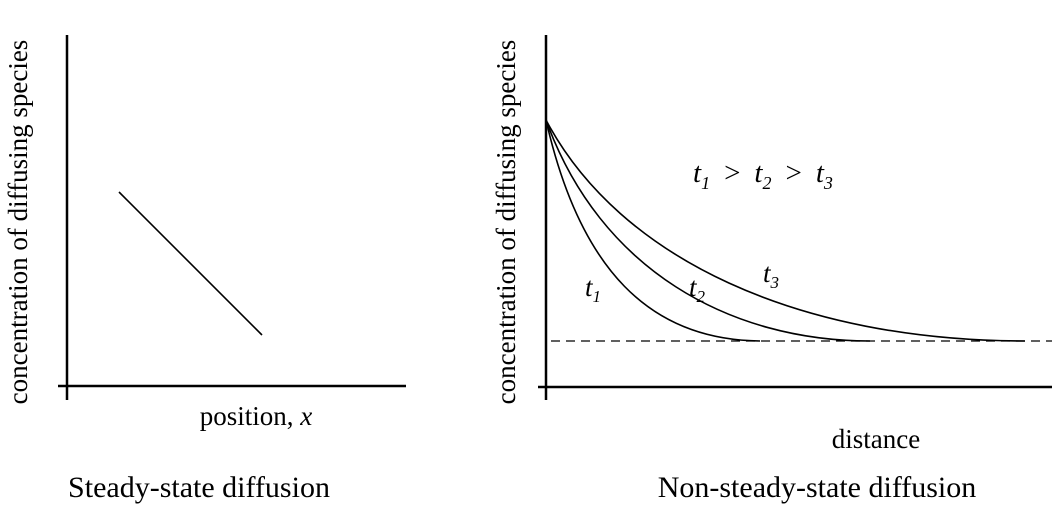 The width and height of the screenshot is (1052, 507). I want to click on relation-t3-var: t, so click(820, 173).